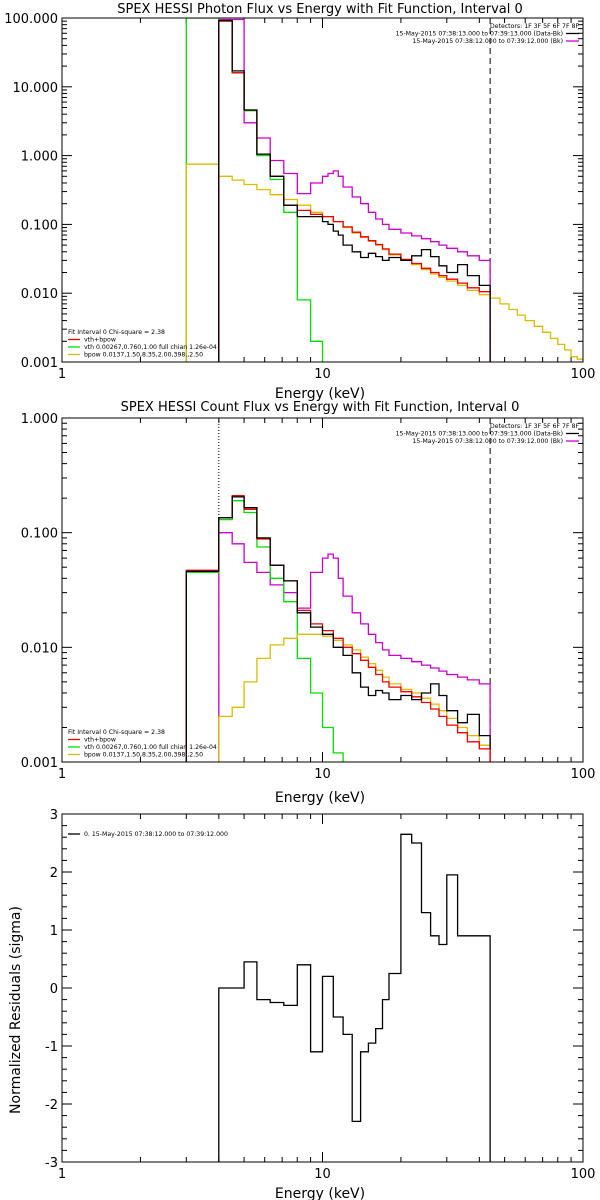  I want to click on y-tick-label: 1, so click(54, 931).